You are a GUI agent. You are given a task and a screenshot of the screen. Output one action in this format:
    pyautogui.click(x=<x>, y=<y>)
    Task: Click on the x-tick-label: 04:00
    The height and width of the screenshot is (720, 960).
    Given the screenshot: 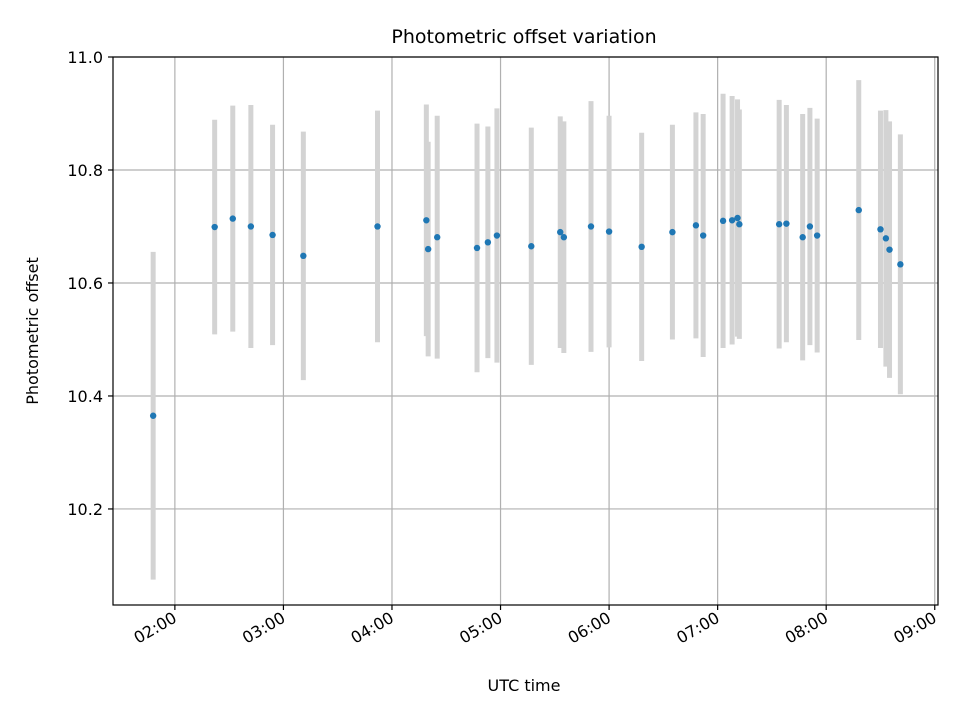 What is the action you would take?
    pyautogui.click(x=372, y=628)
    